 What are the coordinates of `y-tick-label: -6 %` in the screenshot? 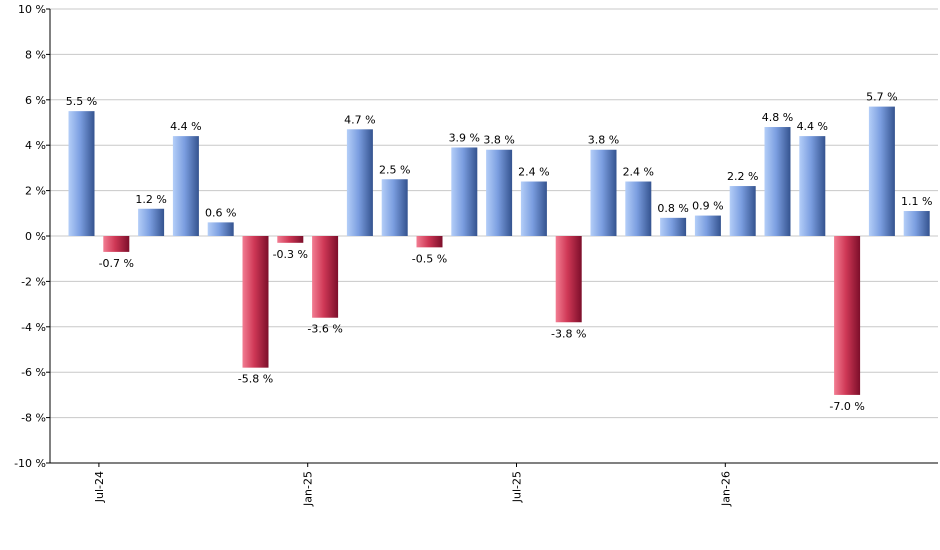 It's located at (33, 372).